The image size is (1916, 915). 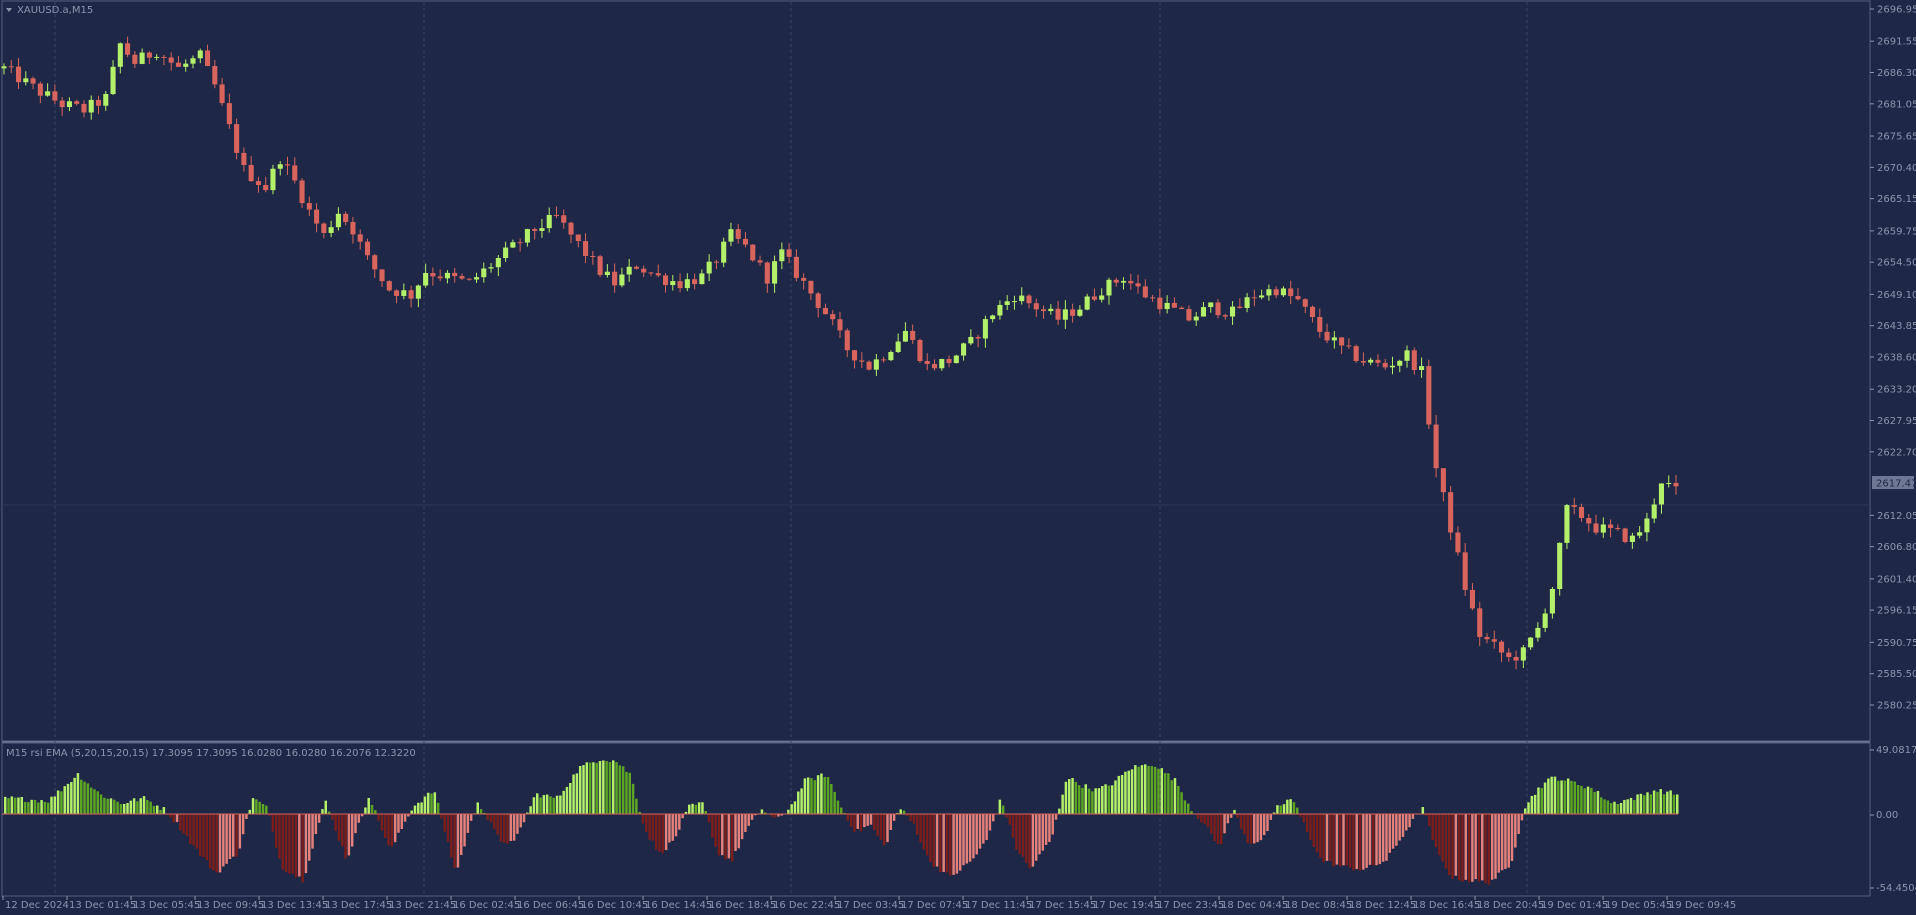 I want to click on price-tick-label: 2696.95, so click(x=1896, y=10).